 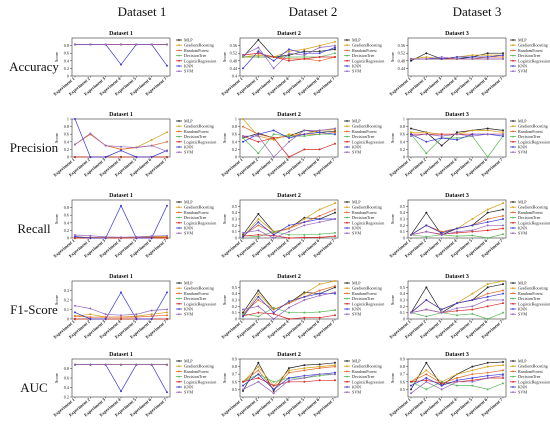 I want to click on y-tick-label: 0.8, so click(x=234, y=366).